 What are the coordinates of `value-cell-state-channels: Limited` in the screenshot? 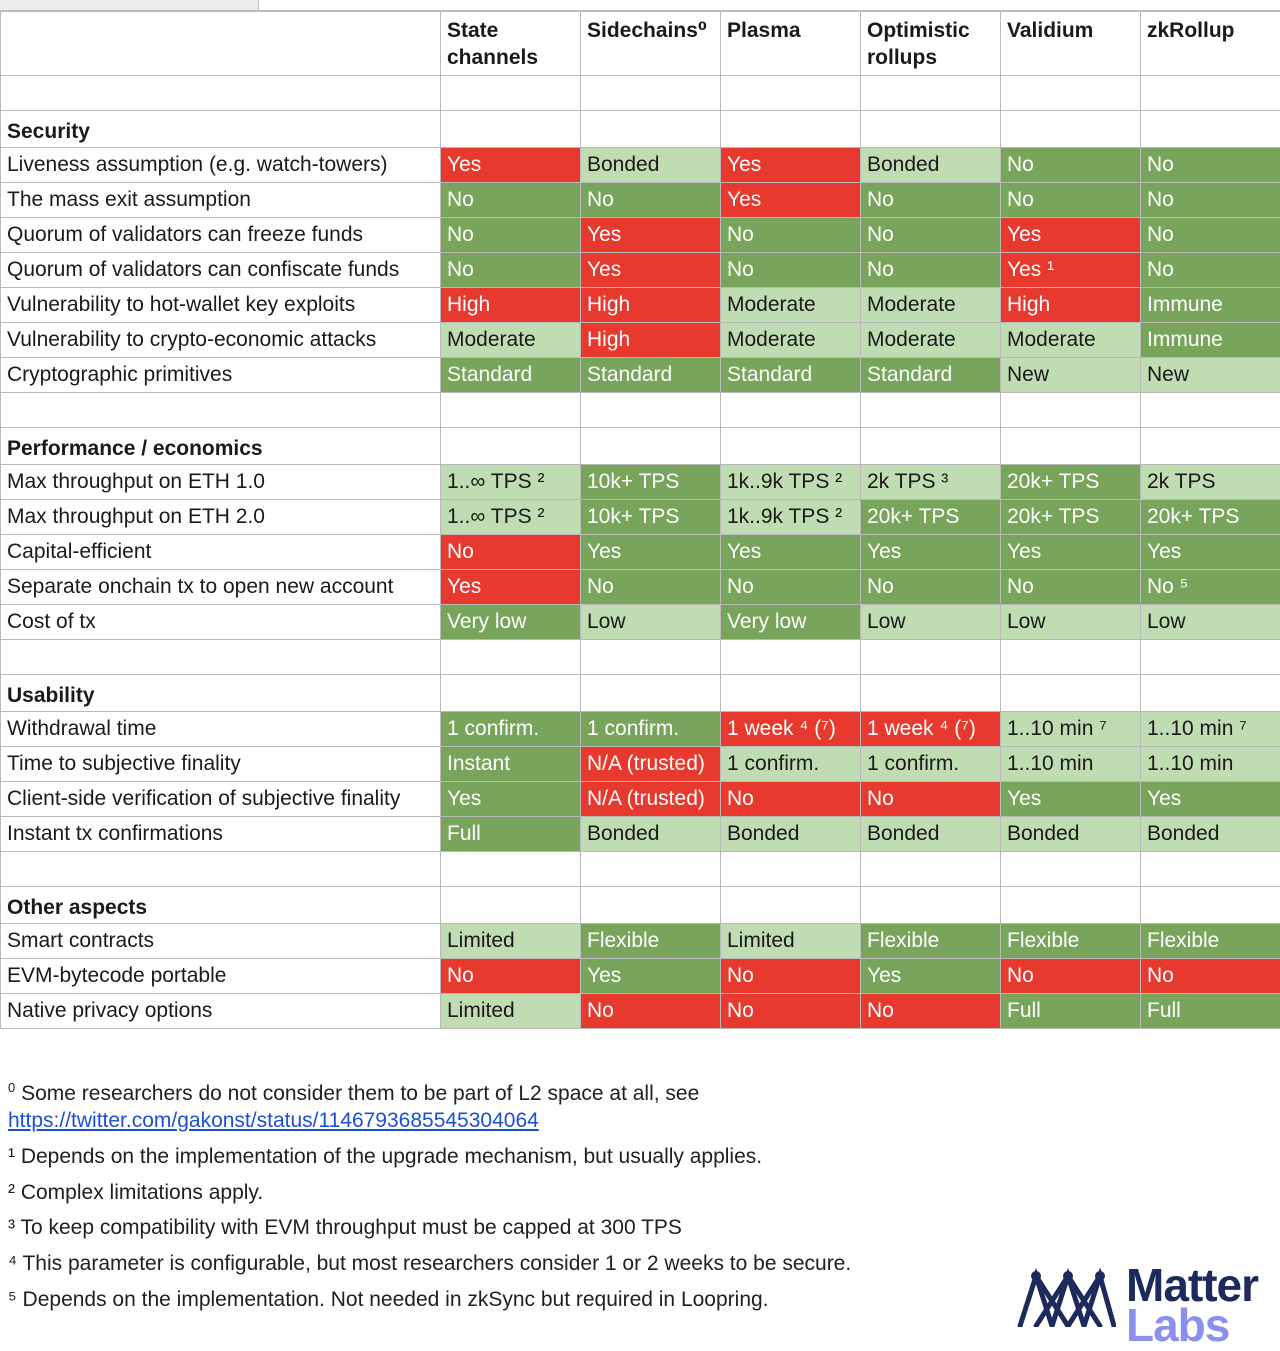 It's located at (511, 1011).